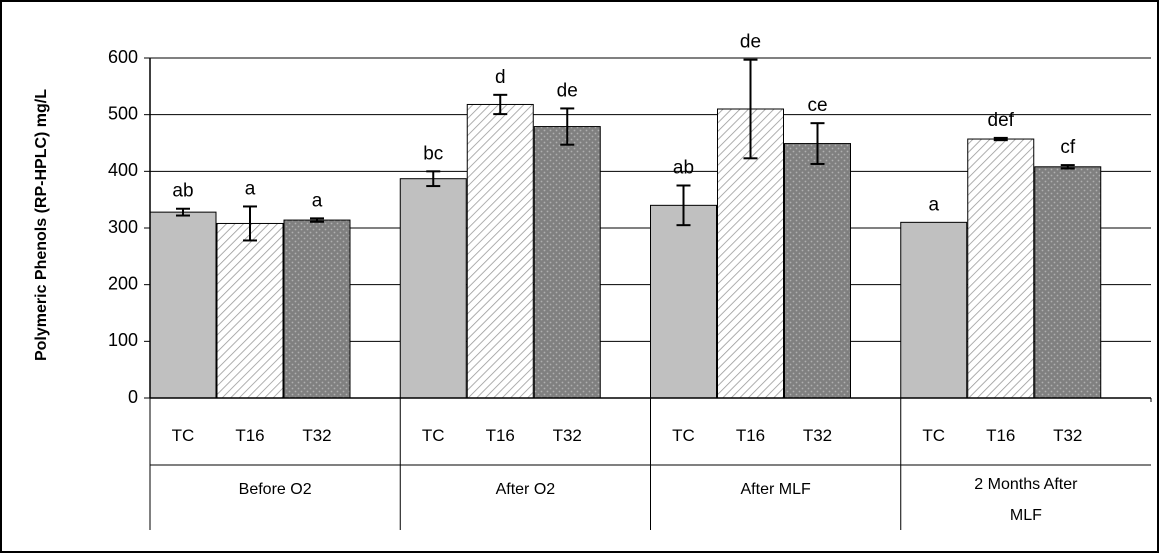 This screenshot has height=553, width=1159. What do you see at coordinates (123, 227) in the screenshot?
I see `y-tick-label: 300` at bounding box center [123, 227].